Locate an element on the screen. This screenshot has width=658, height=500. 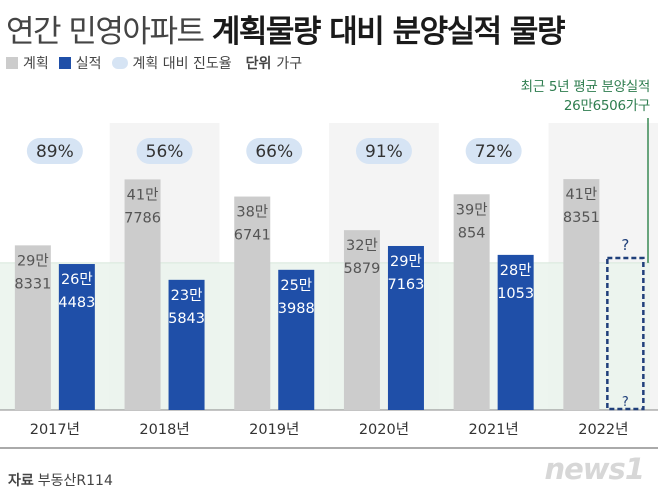
x-tick-label: 2021년 is located at coordinates (494, 429).